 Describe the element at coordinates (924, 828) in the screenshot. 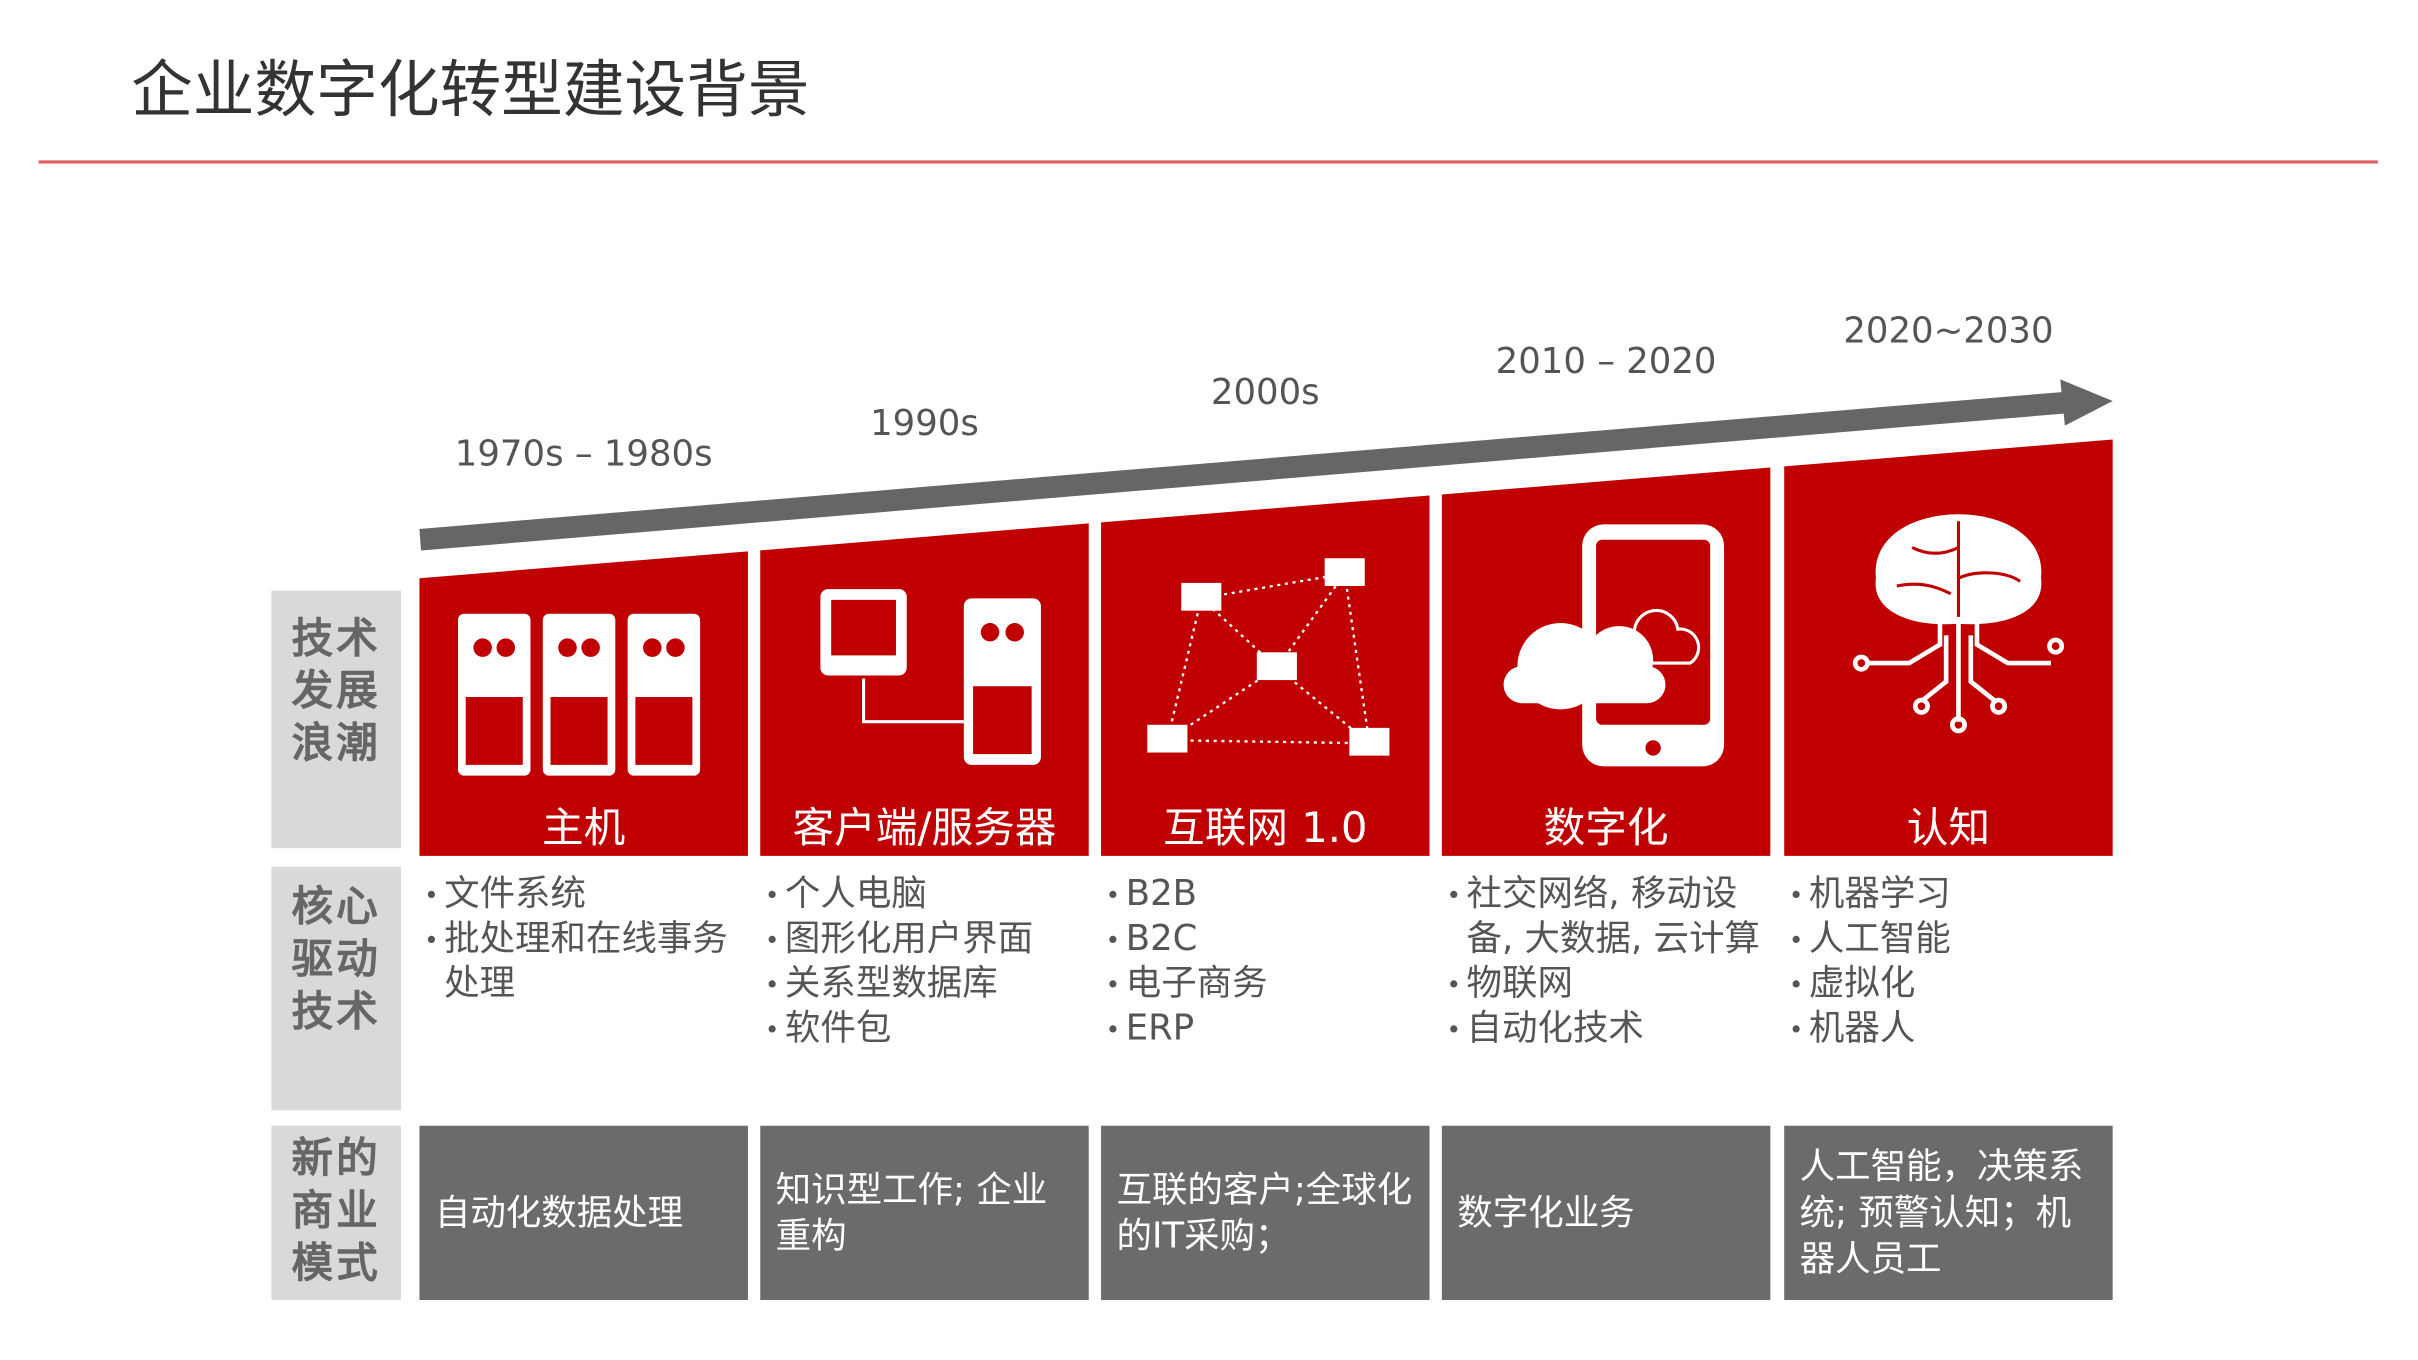

I see `era-heading: 客户端/服务器` at that location.